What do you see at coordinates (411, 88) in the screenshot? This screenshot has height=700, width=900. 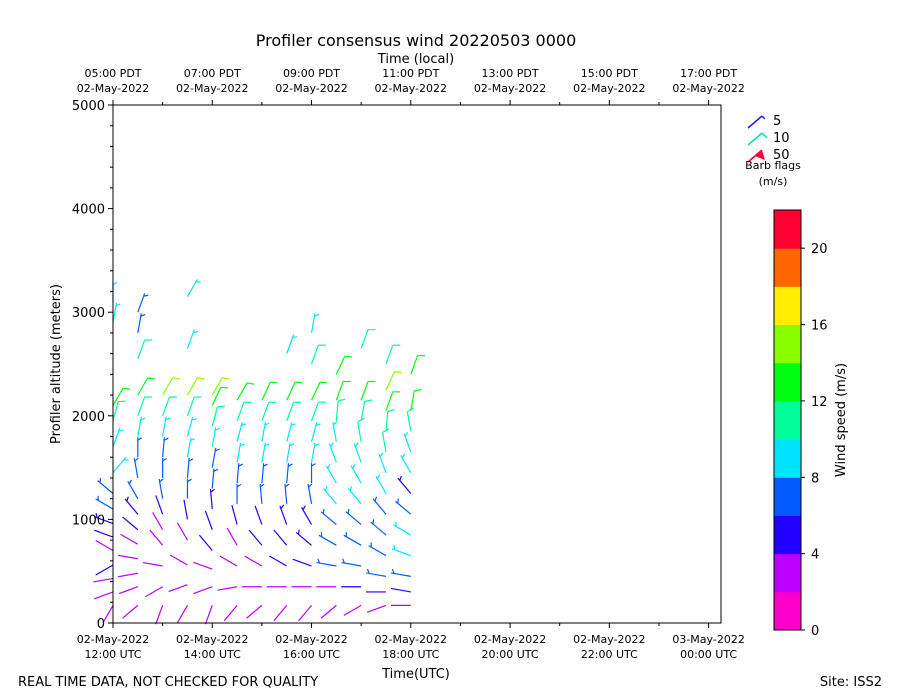 I see `x-top-tick-date: 02-May-2022` at bounding box center [411, 88].